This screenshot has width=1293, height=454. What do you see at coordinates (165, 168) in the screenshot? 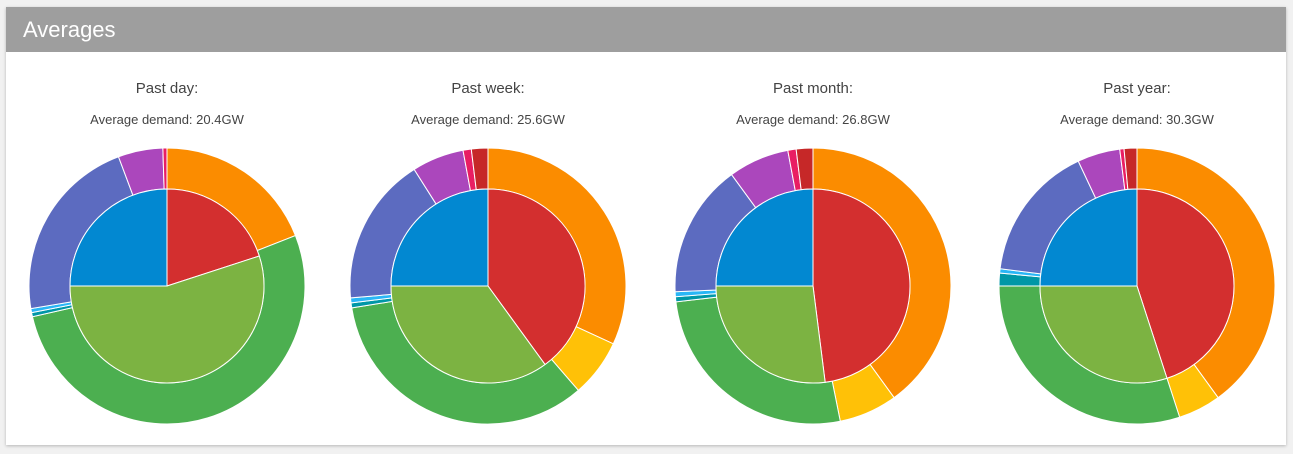
I see `outer-slice` at bounding box center [165, 168].